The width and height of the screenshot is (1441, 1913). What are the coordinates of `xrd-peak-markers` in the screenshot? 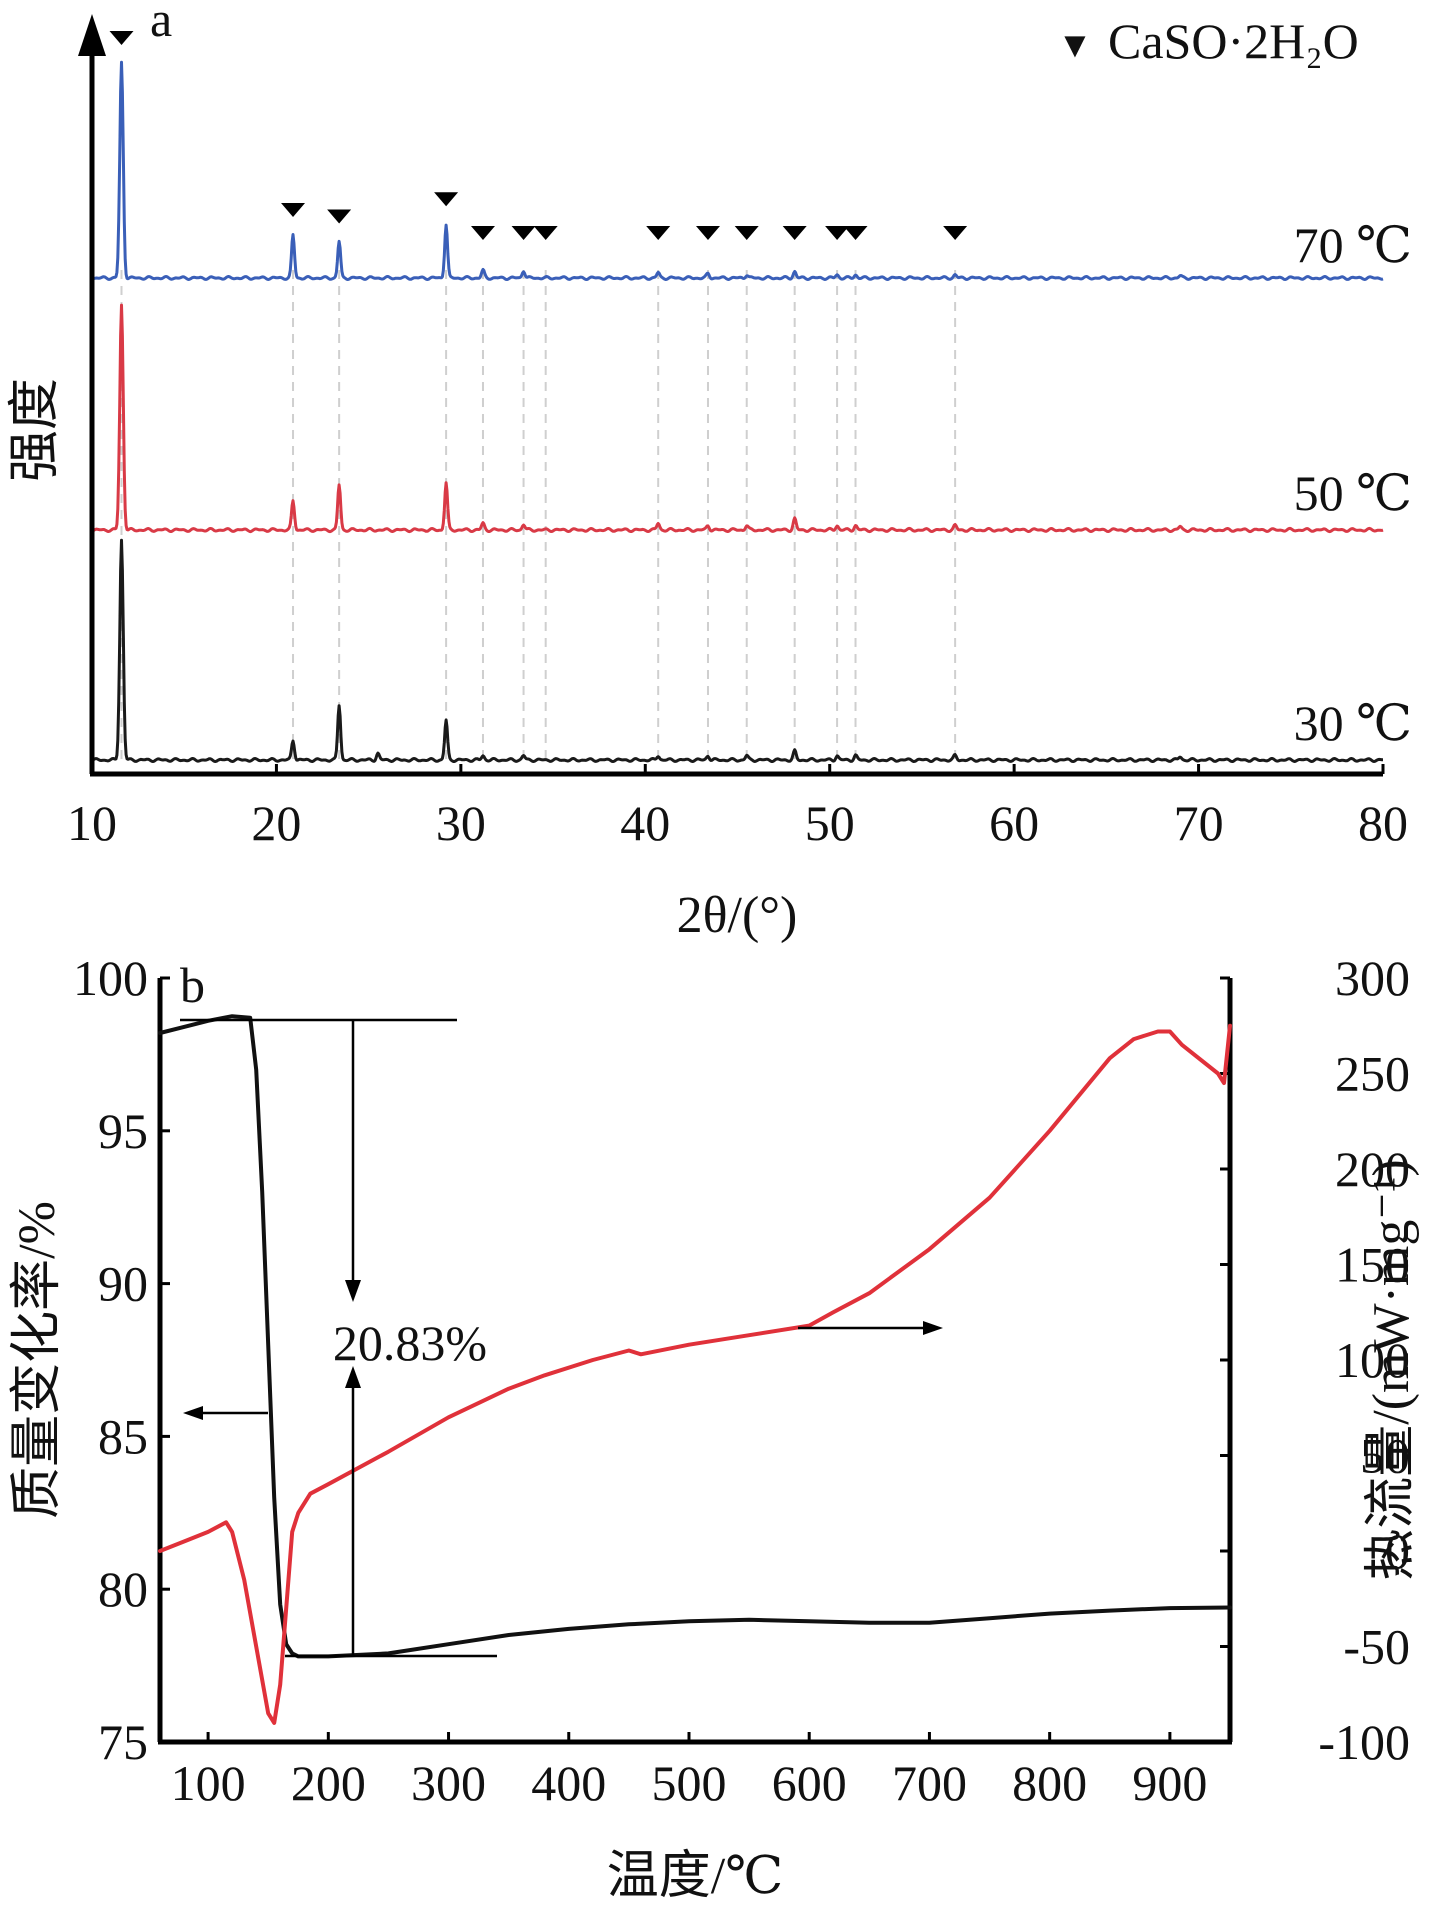 It's located at (538, 135).